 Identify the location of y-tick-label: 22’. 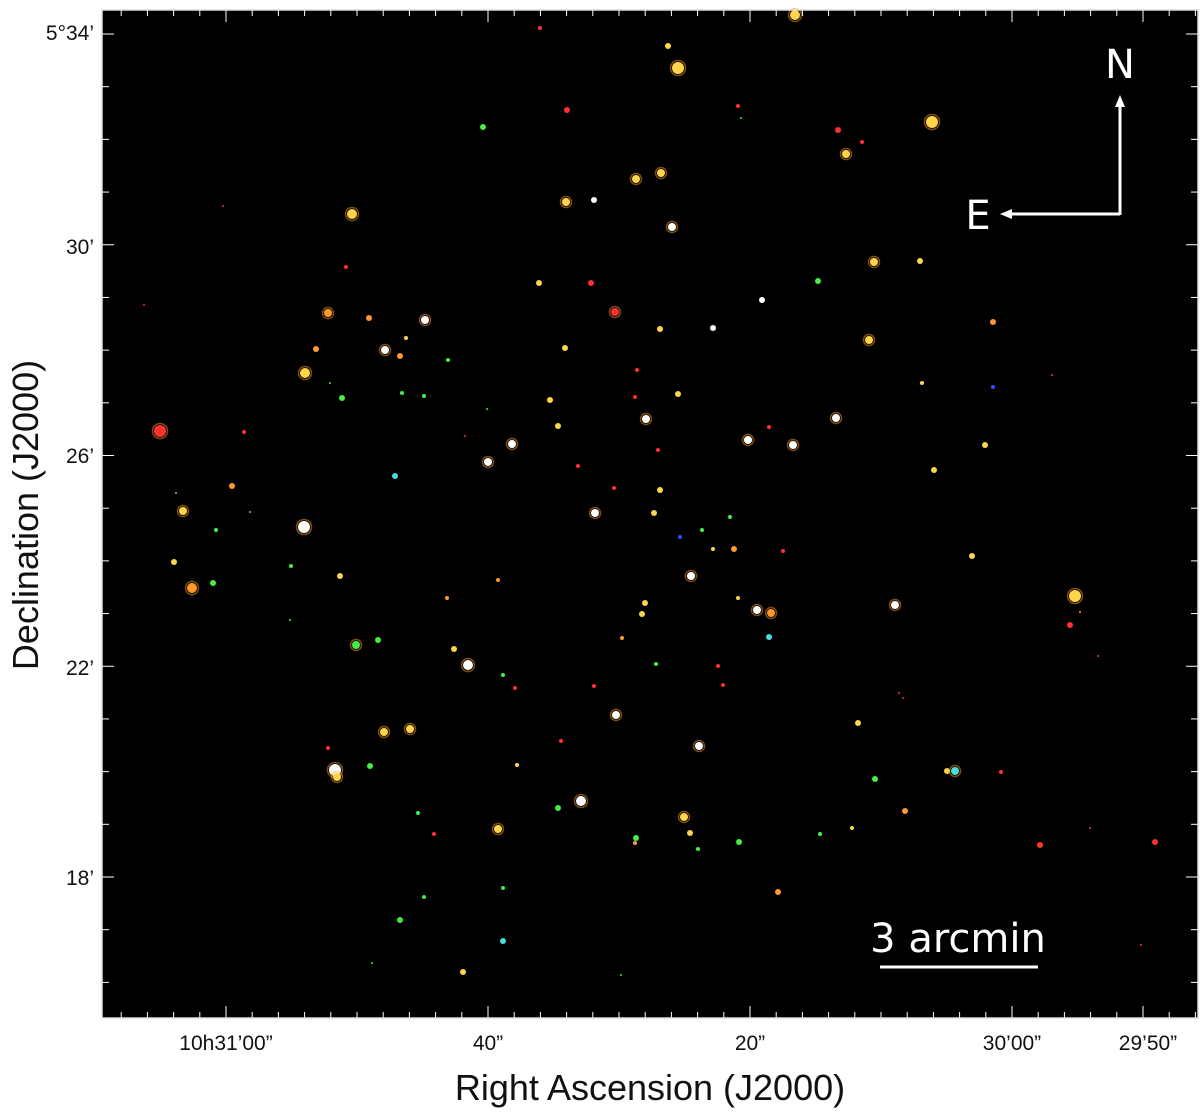
(80, 668).